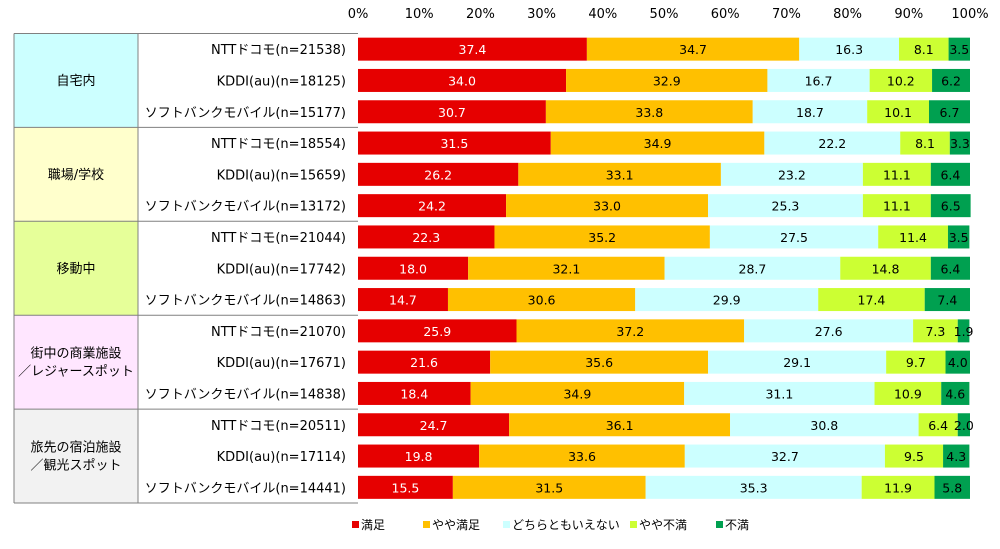  Describe the element at coordinates (725, 14) in the screenshot. I see `x-tick-label: 60%` at that location.